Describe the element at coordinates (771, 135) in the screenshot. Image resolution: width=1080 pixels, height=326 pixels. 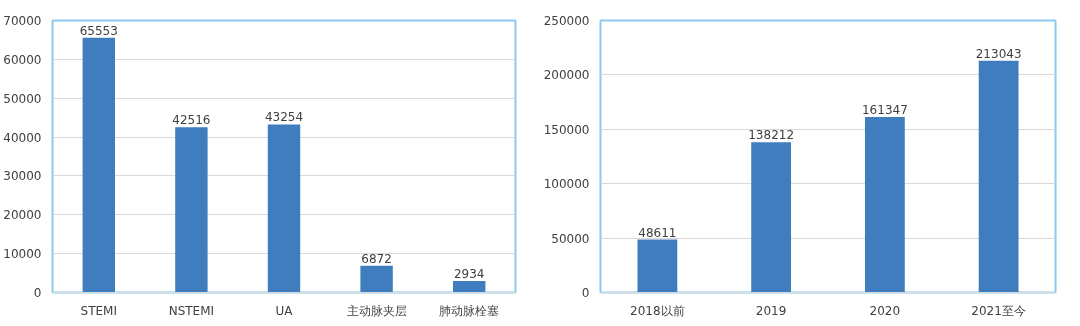
I see `data-label: 138212` at that location.